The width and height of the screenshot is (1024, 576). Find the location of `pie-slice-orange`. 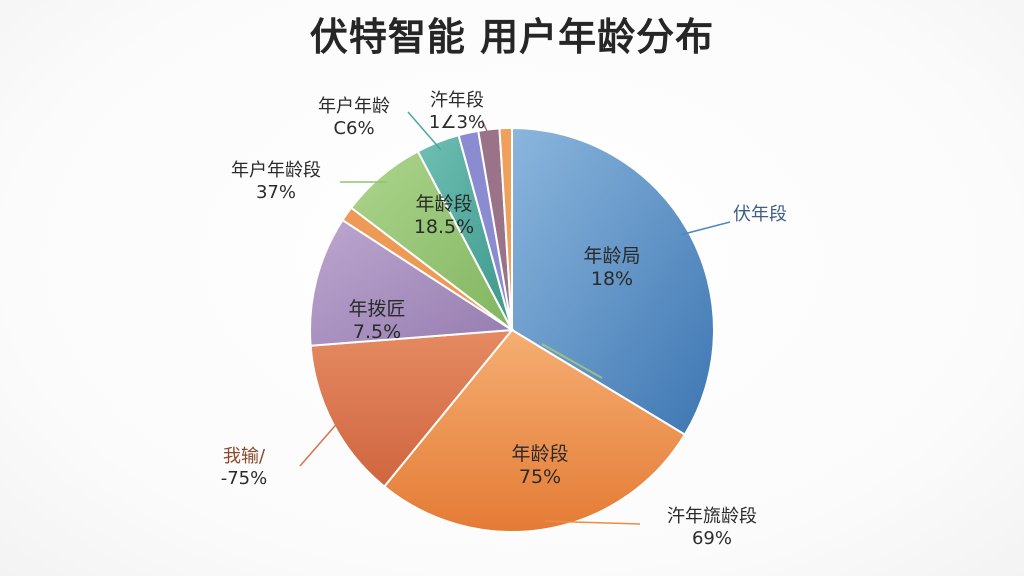

pie-slice-orange is located at coordinates (534, 430).